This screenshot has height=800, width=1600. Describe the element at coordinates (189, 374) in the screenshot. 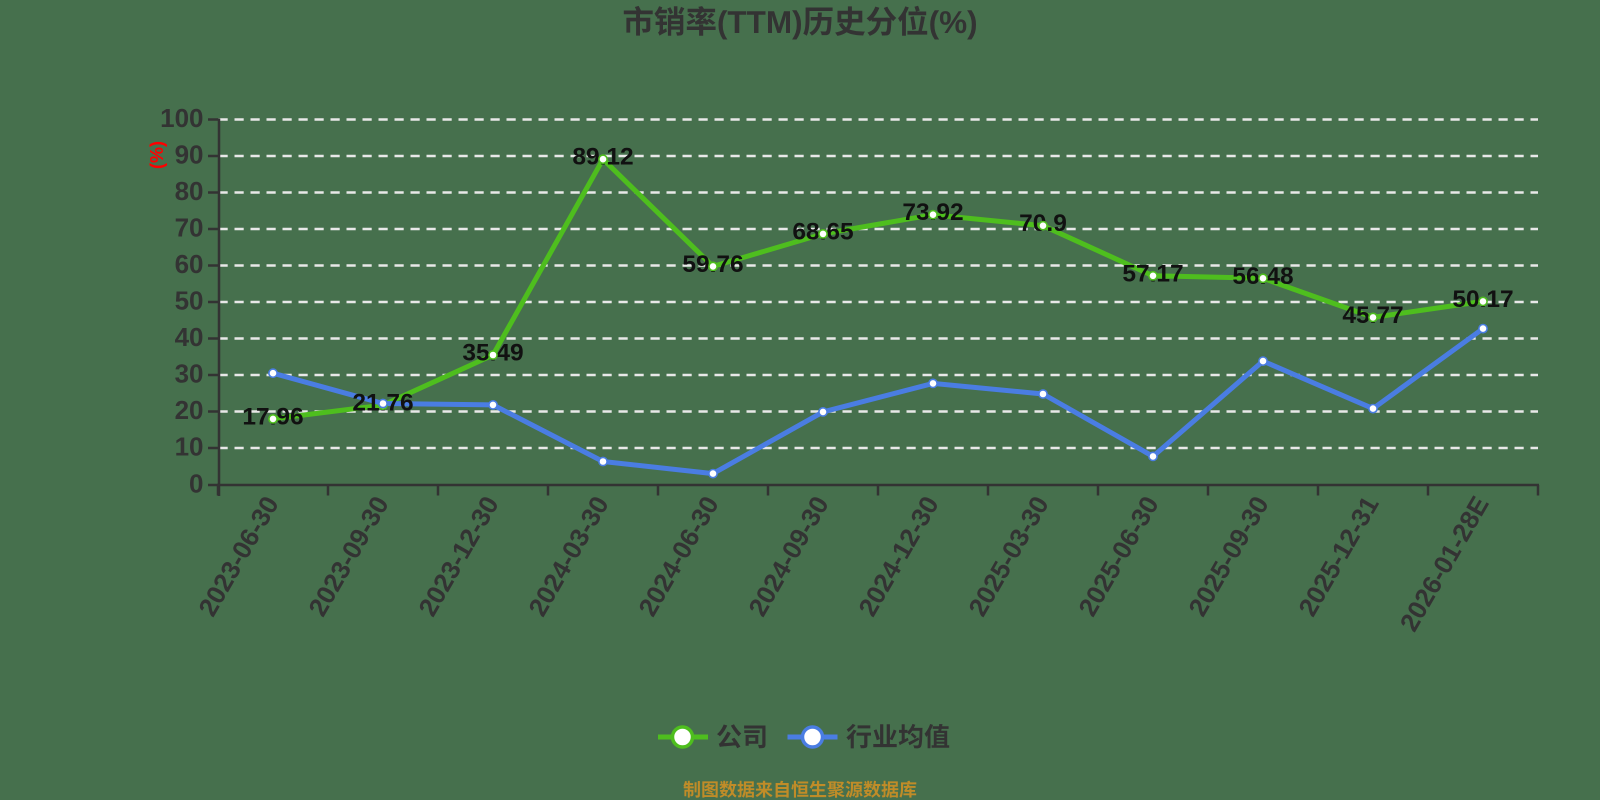

I see `svg-text: 30` at that location.